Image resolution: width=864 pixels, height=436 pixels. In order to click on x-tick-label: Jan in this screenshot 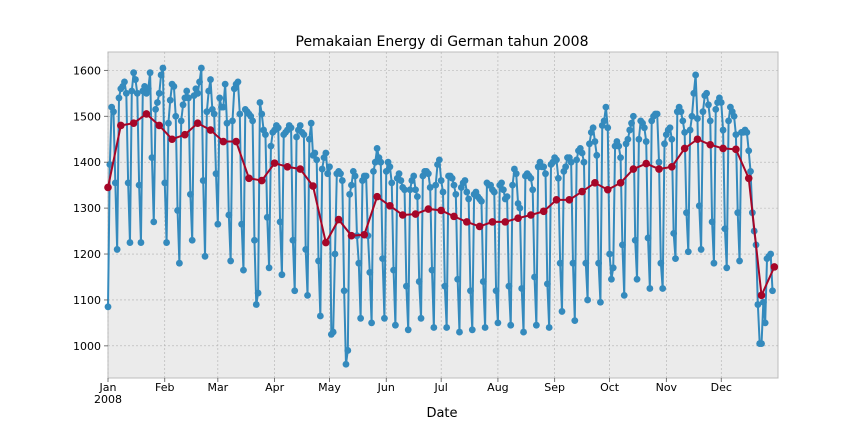, I will do `click(108, 387)`.